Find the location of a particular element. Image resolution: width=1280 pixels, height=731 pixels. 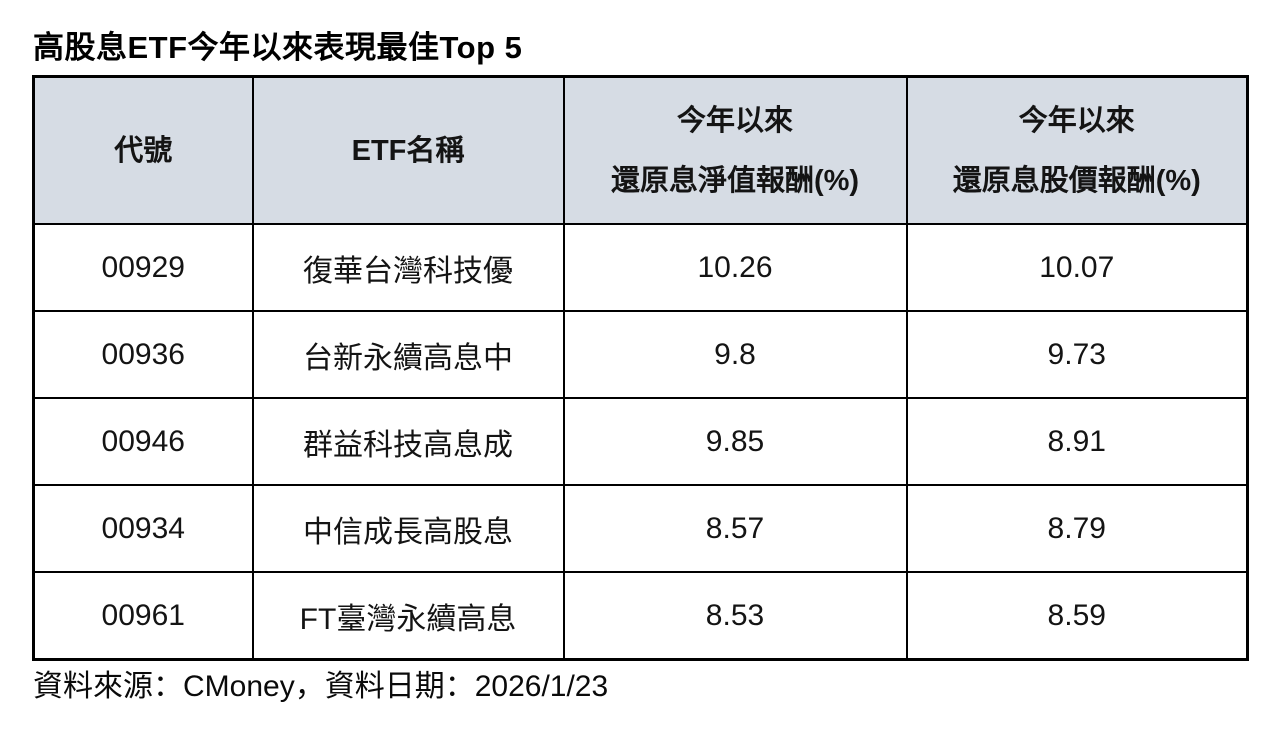

nav-return-cell: 9.8 is located at coordinates (735, 354).